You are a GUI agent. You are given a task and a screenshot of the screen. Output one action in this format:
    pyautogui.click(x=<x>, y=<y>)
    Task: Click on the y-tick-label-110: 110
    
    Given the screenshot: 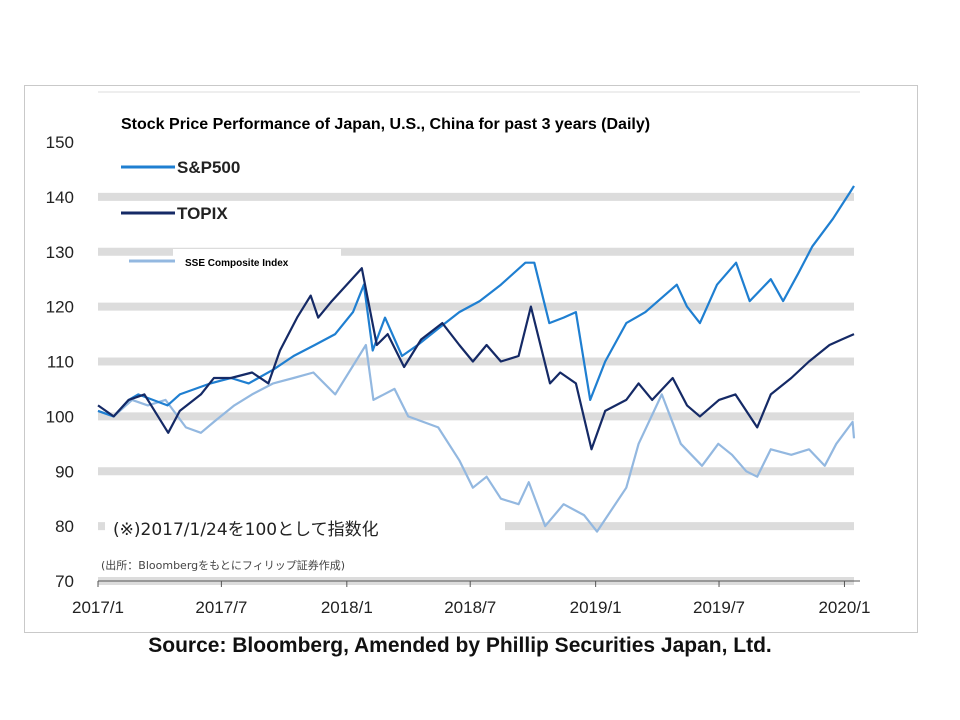 What is the action you would take?
    pyautogui.click(x=60, y=362)
    